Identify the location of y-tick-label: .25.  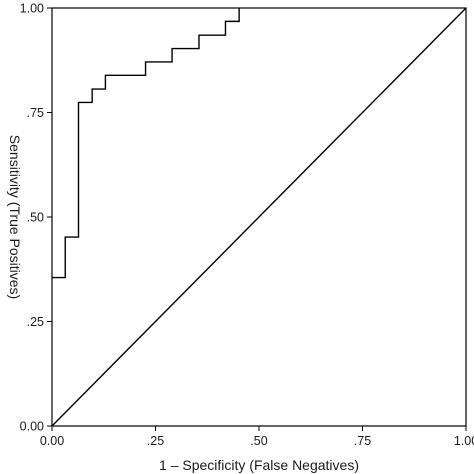
(35, 322).